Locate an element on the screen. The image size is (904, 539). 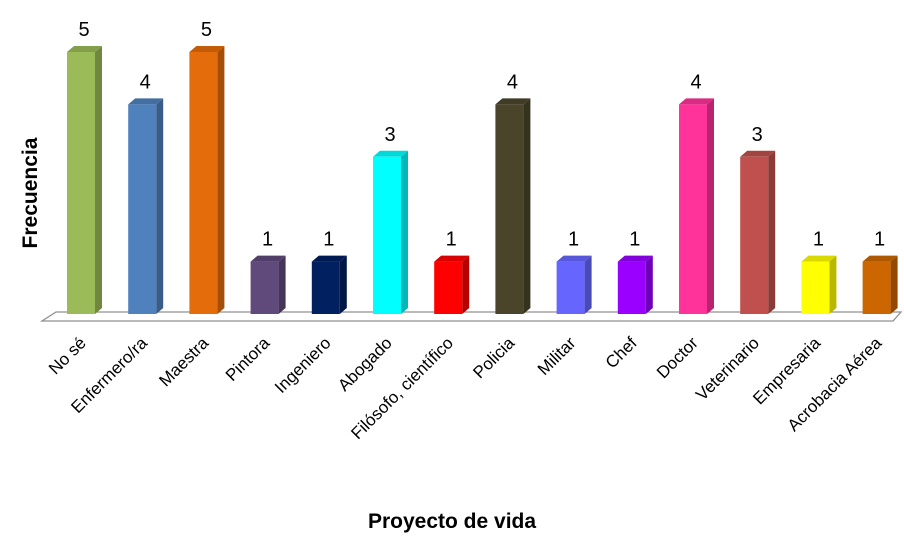
category-label: Ingeniero is located at coordinates (303, 365).